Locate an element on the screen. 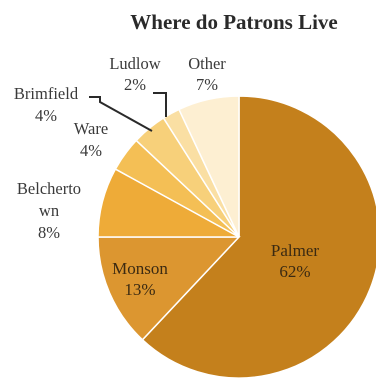  slice-label-line: Monson is located at coordinates (140, 268).